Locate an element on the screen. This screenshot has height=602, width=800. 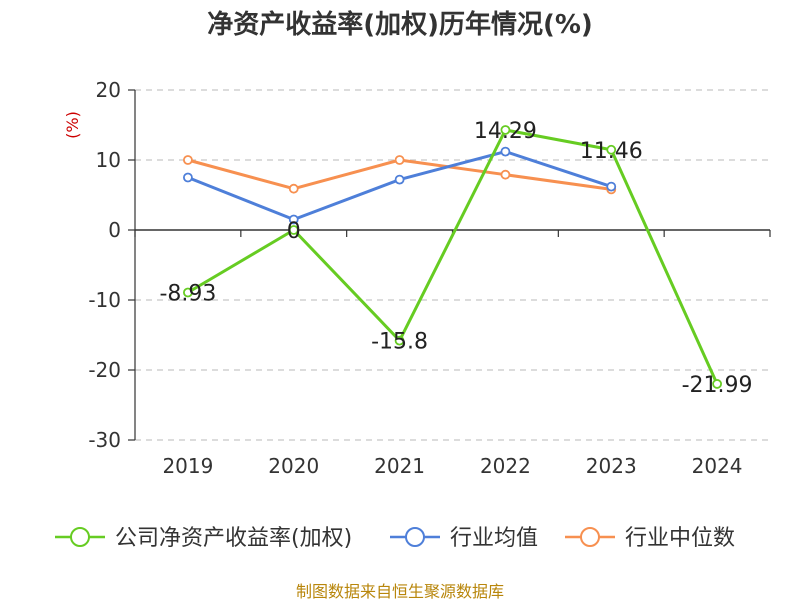
data-label: -8.93 is located at coordinates (187, 294).